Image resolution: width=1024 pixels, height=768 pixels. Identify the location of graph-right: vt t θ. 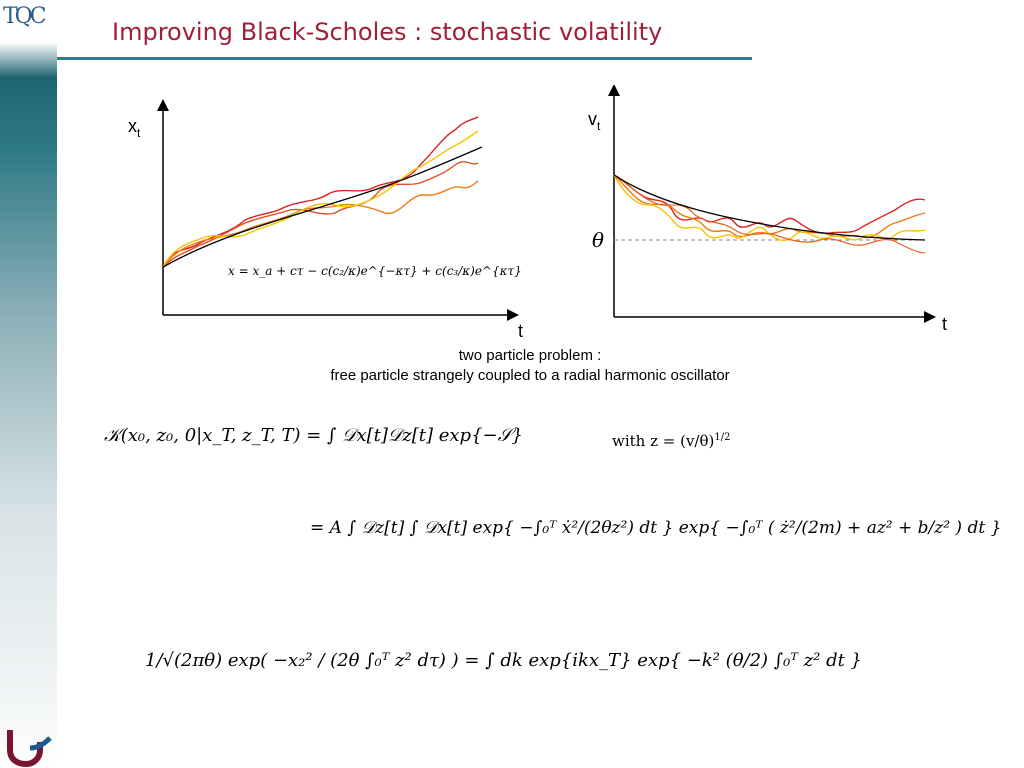
(767, 209).